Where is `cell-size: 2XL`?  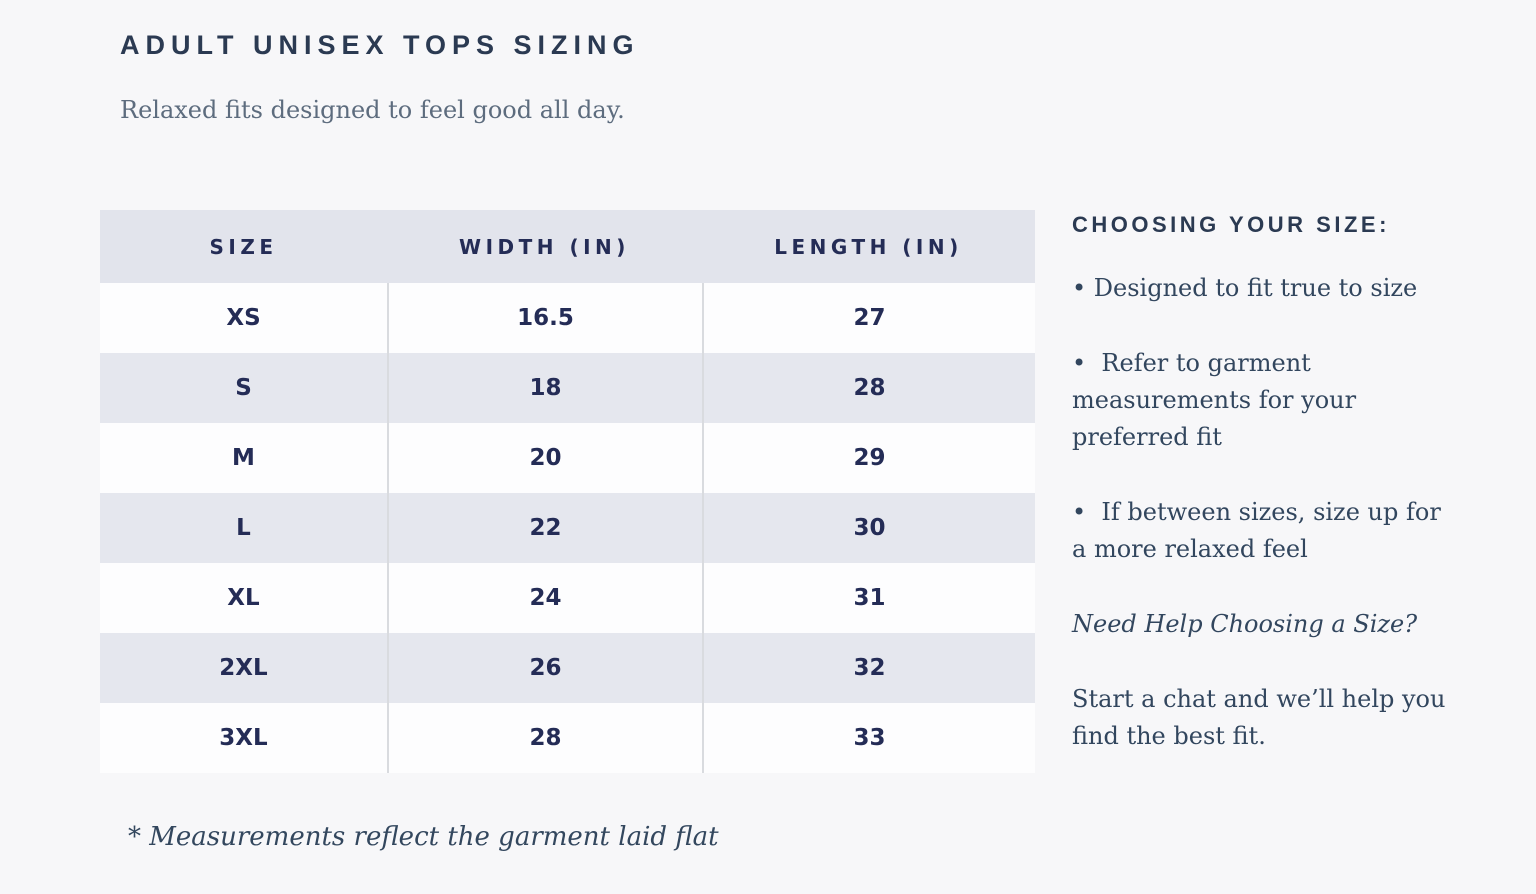
cell-size: 2XL is located at coordinates (243, 668).